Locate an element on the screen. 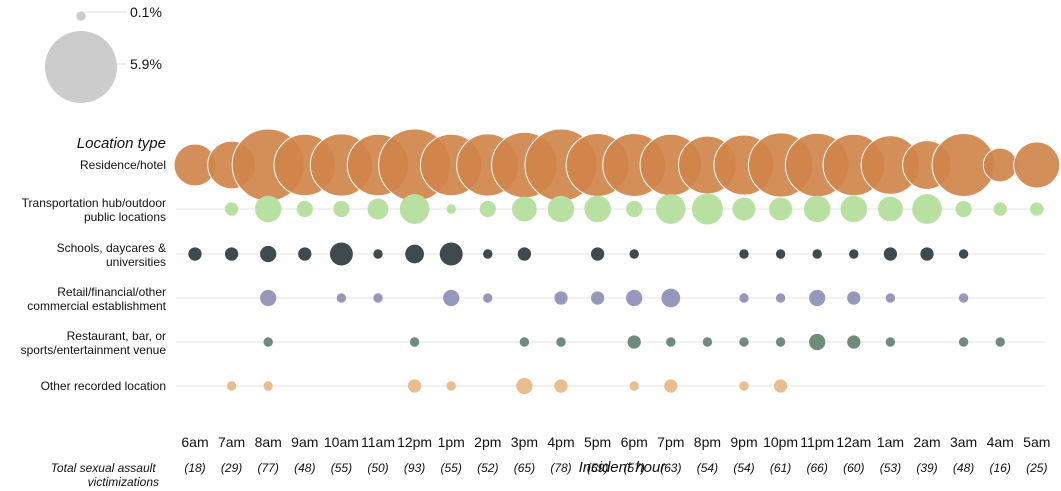 The height and width of the screenshot is (491, 1061). bubble-transportation-hub-outdoor-public-locations-11am is located at coordinates (378, 209).